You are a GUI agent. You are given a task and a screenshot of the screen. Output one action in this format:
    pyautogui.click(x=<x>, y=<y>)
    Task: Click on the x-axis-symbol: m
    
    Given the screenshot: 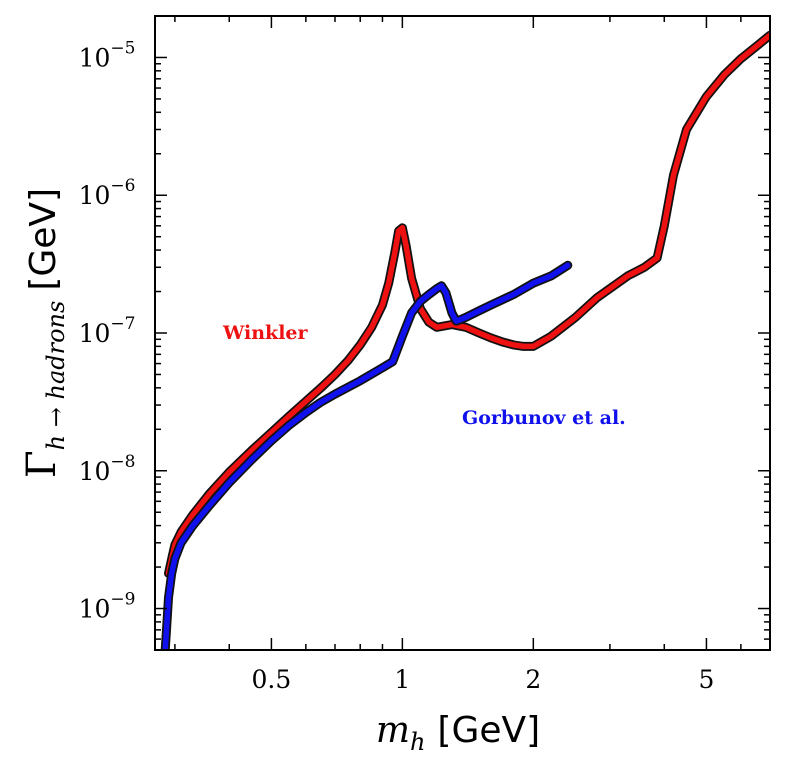 What is the action you would take?
    pyautogui.click(x=393, y=730)
    